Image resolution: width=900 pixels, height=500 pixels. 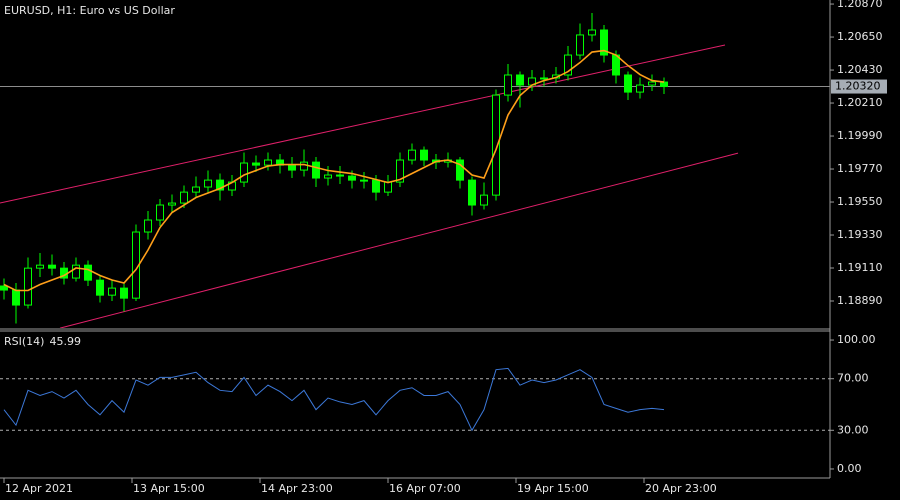 What do you see at coordinates (24, 341) in the screenshot?
I see `indicator-name: RSI(14)` at bounding box center [24, 341].